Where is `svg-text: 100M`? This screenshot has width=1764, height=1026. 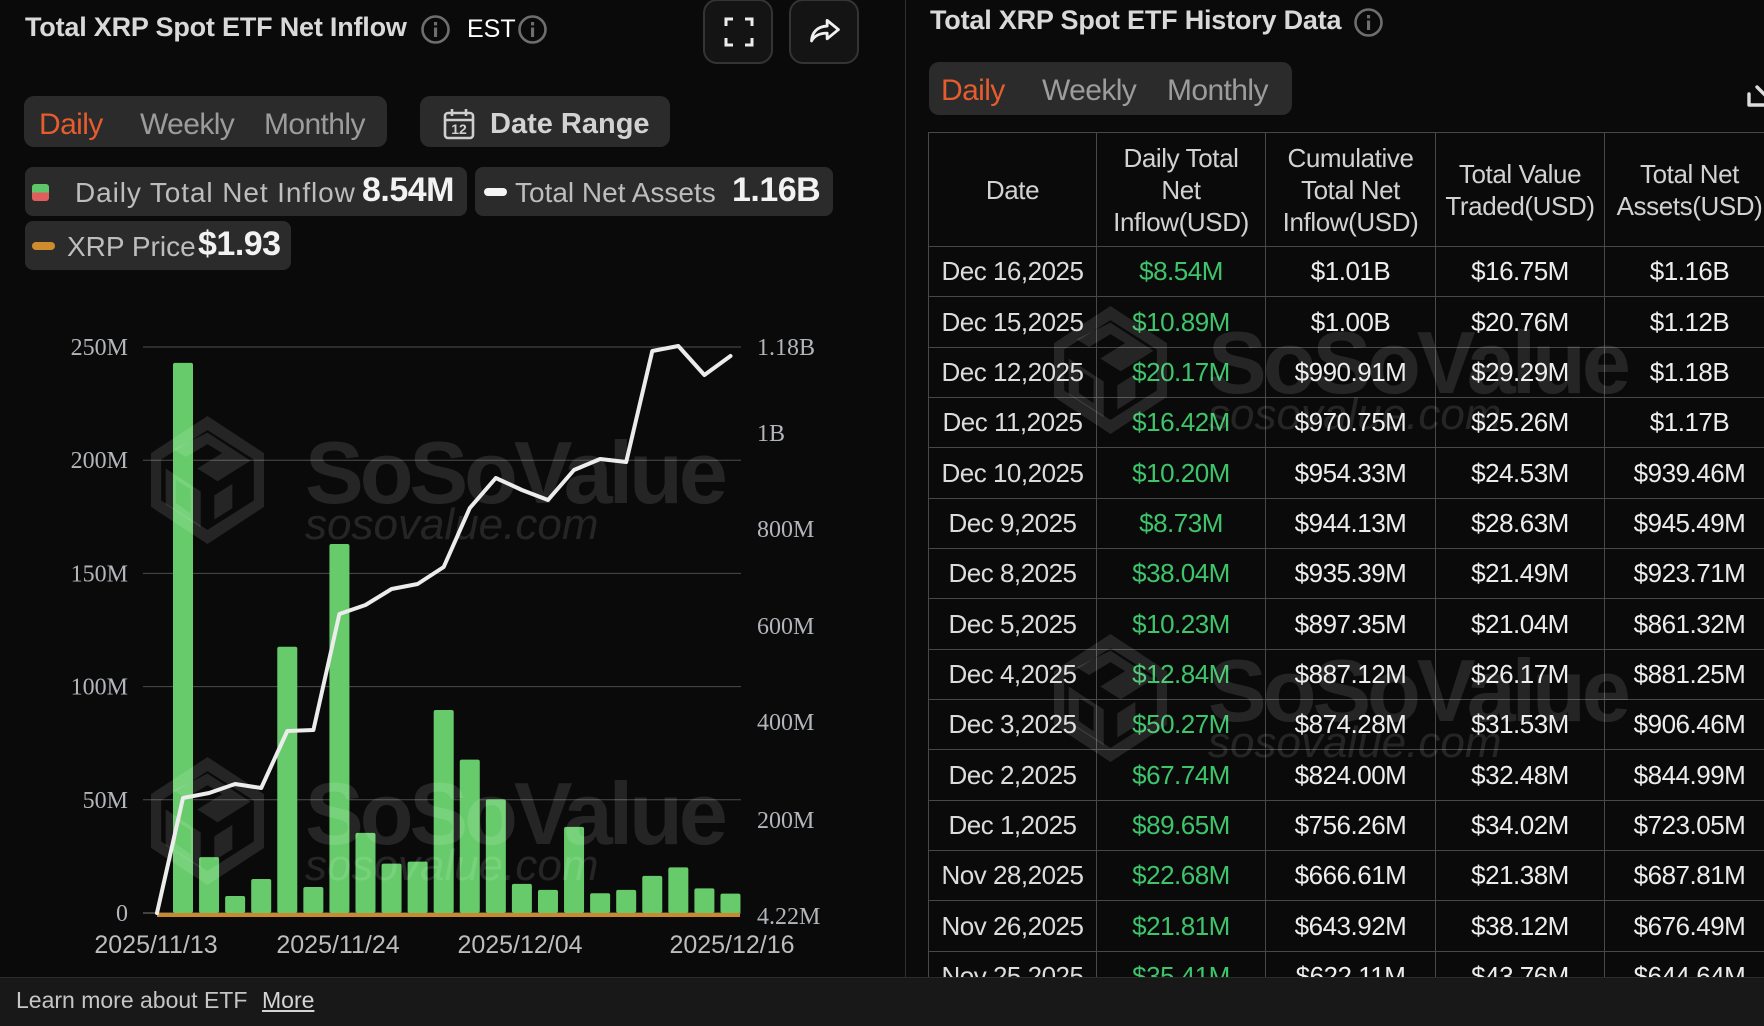
svg-text: 100M is located at coordinates (99, 688).